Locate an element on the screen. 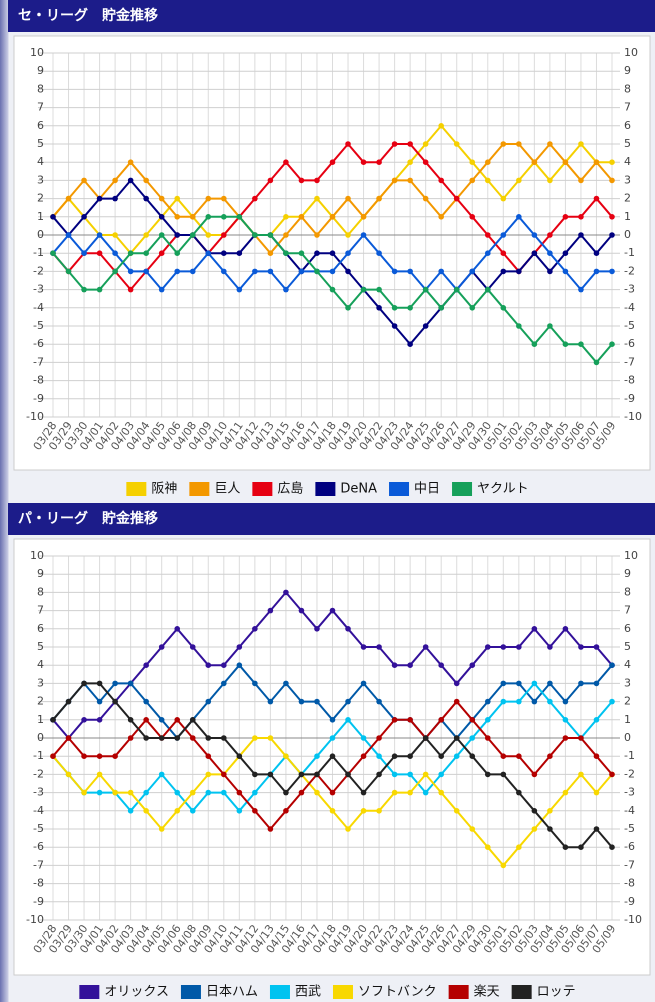  y-tick-label: 5 is located at coordinates (40, 143).